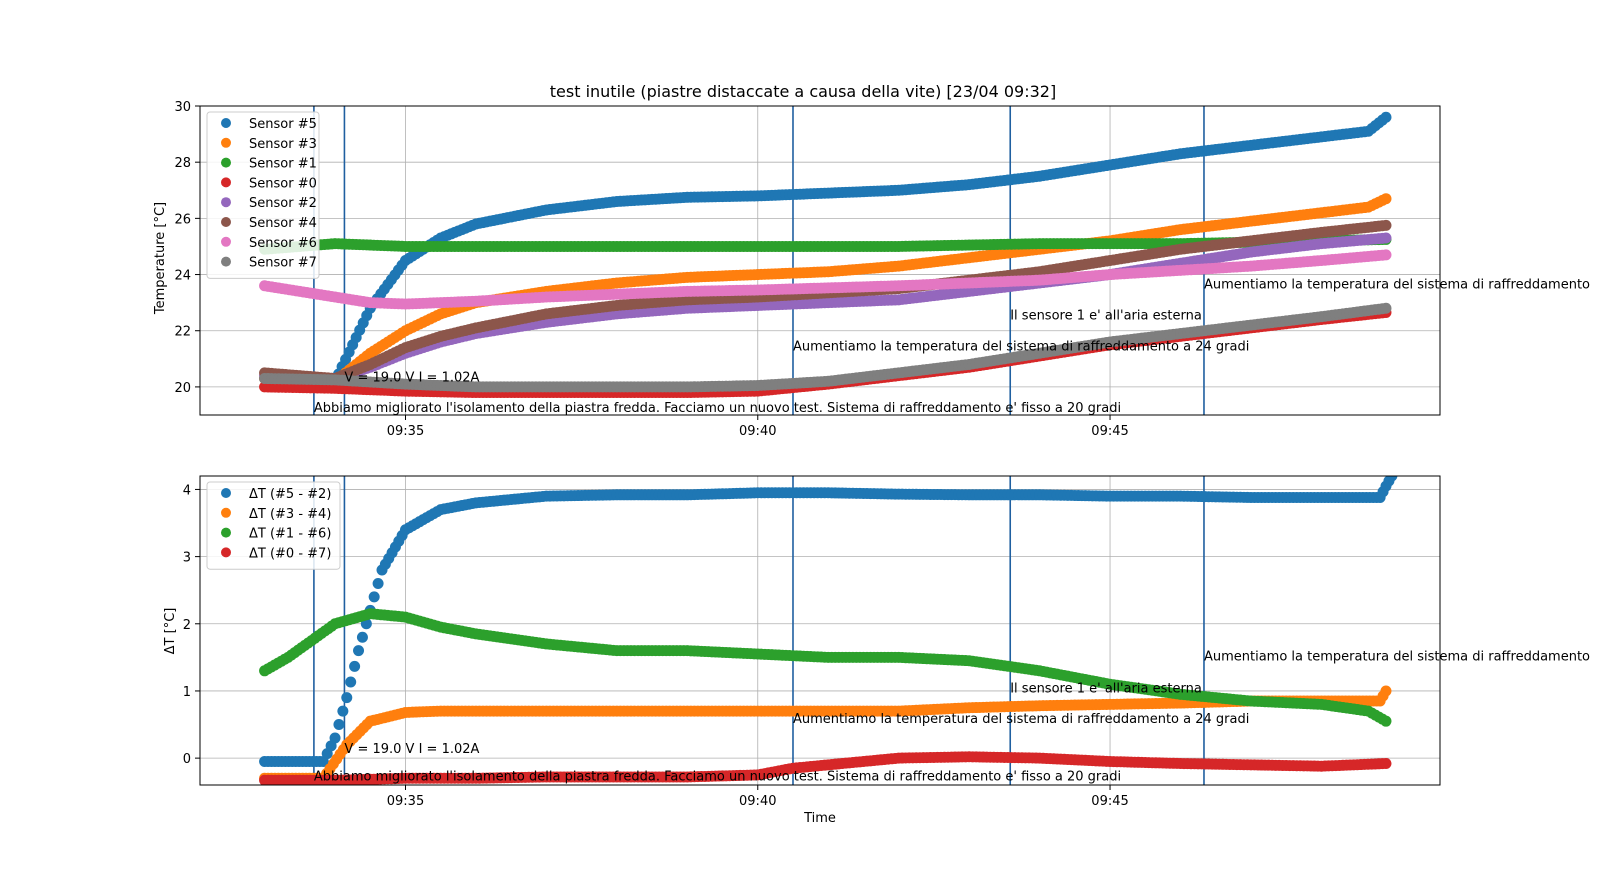 This screenshot has width=1600, height=882. Describe the element at coordinates (283, 183) in the screenshot. I see `legend-entry: Sensor #0` at that location.